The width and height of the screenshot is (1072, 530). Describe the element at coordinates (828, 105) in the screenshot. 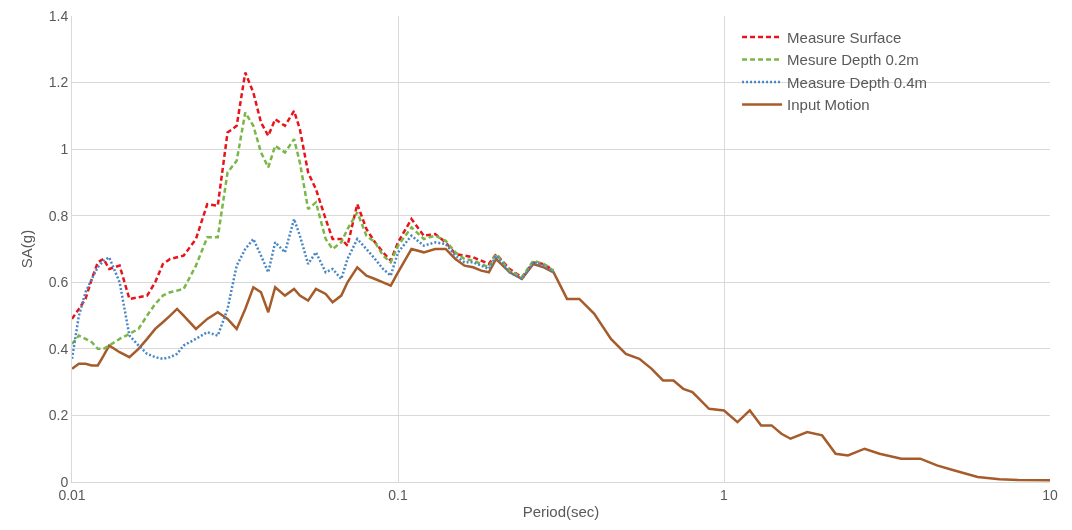

I see `legend-label: Input Motion` at that location.